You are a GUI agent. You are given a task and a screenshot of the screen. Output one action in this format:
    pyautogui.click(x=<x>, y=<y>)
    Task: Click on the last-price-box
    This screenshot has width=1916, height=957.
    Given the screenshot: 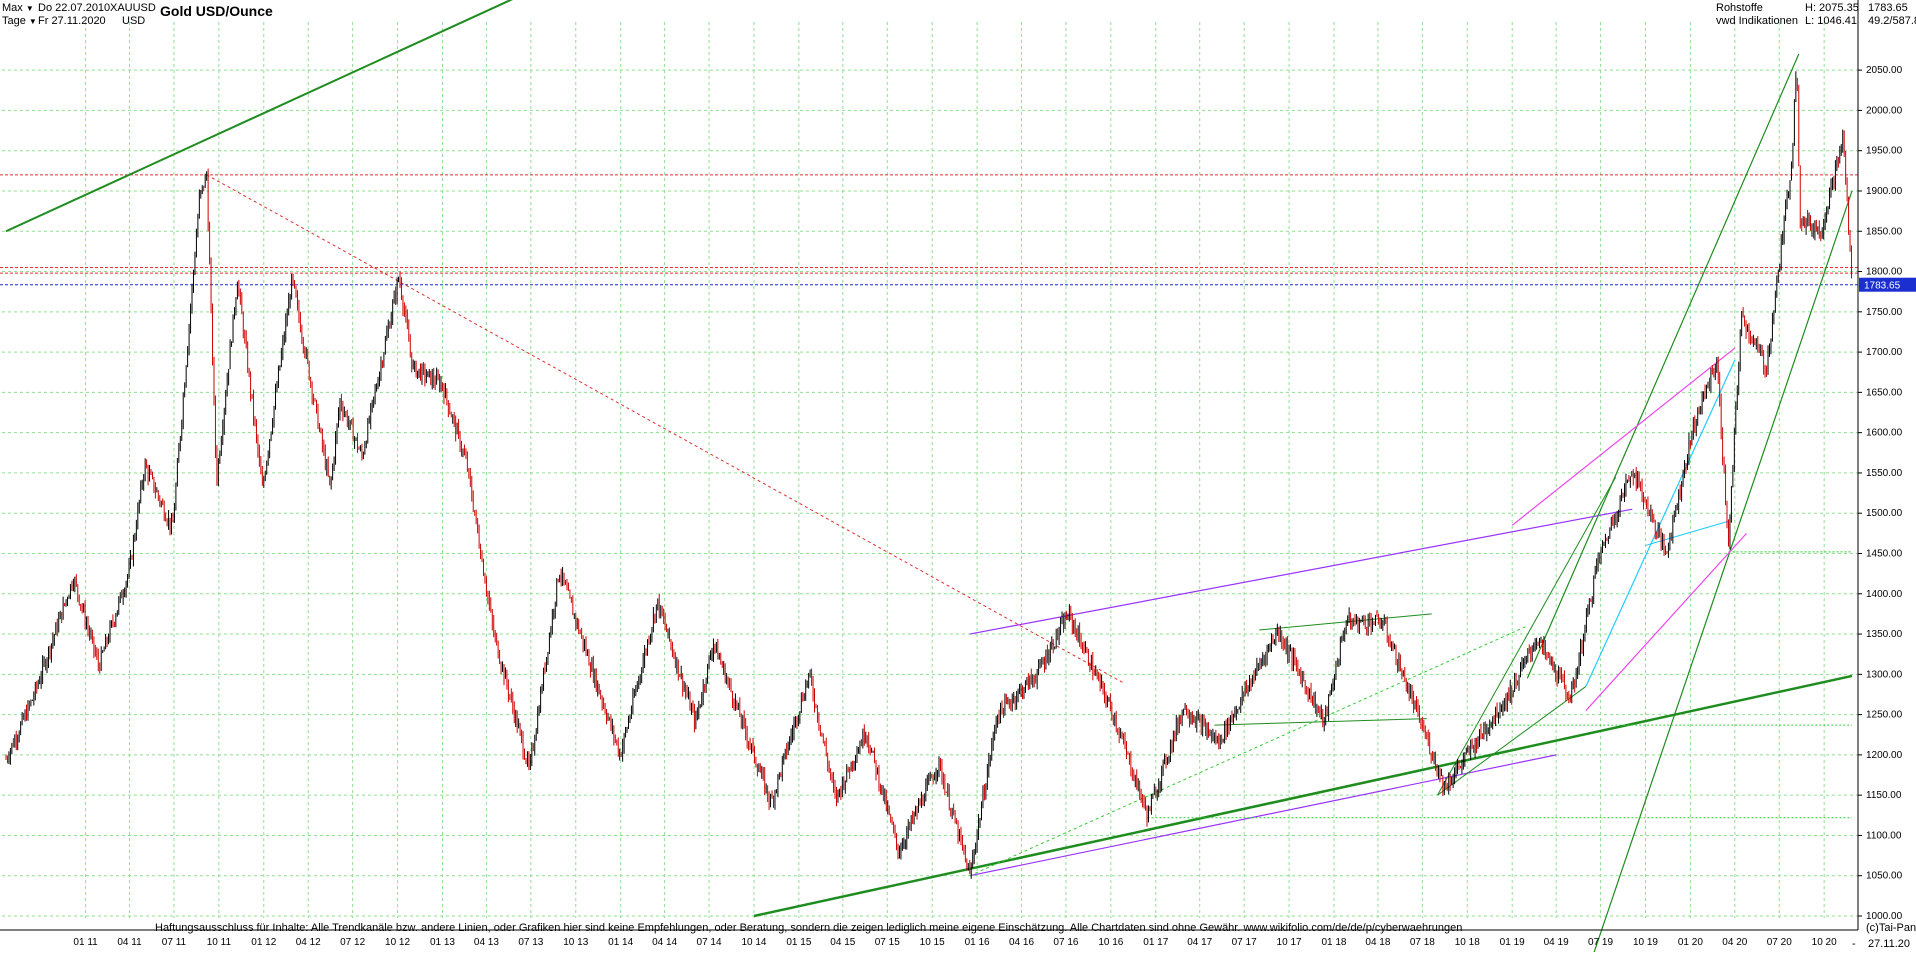 What is the action you would take?
    pyautogui.click(x=1887, y=284)
    